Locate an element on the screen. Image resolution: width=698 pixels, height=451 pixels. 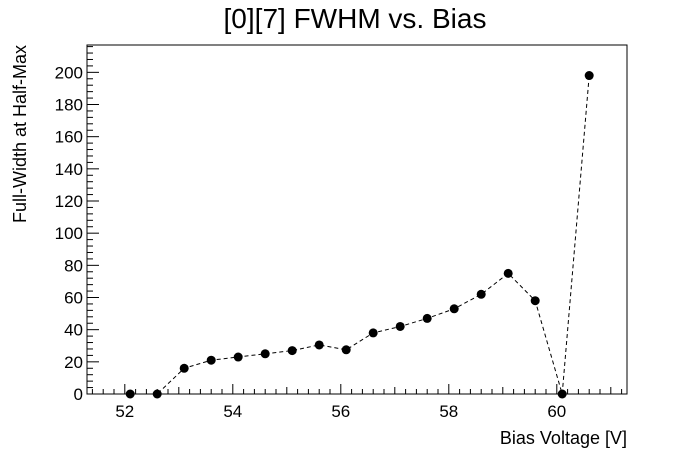
y-tick-label: 0 is located at coordinates (78, 394).